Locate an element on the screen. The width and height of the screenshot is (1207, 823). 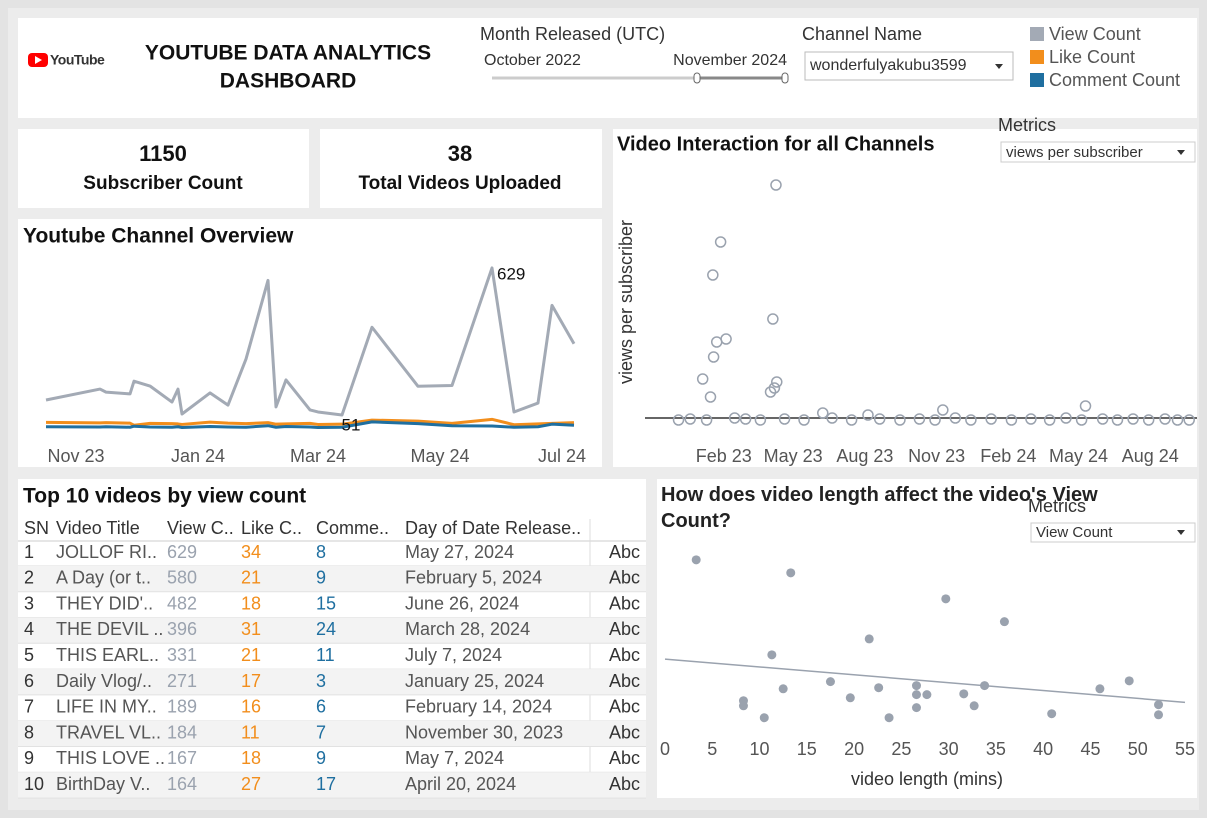
column-header: Comme.. is located at coordinates (352, 528).